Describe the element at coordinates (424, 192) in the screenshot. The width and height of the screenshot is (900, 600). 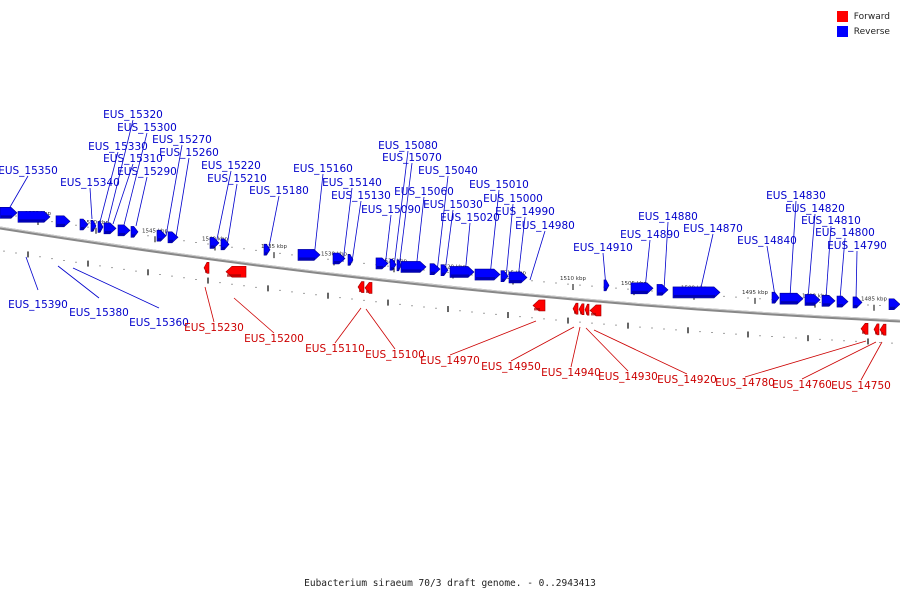
I see `gene-label: EUS_15060` at that location.